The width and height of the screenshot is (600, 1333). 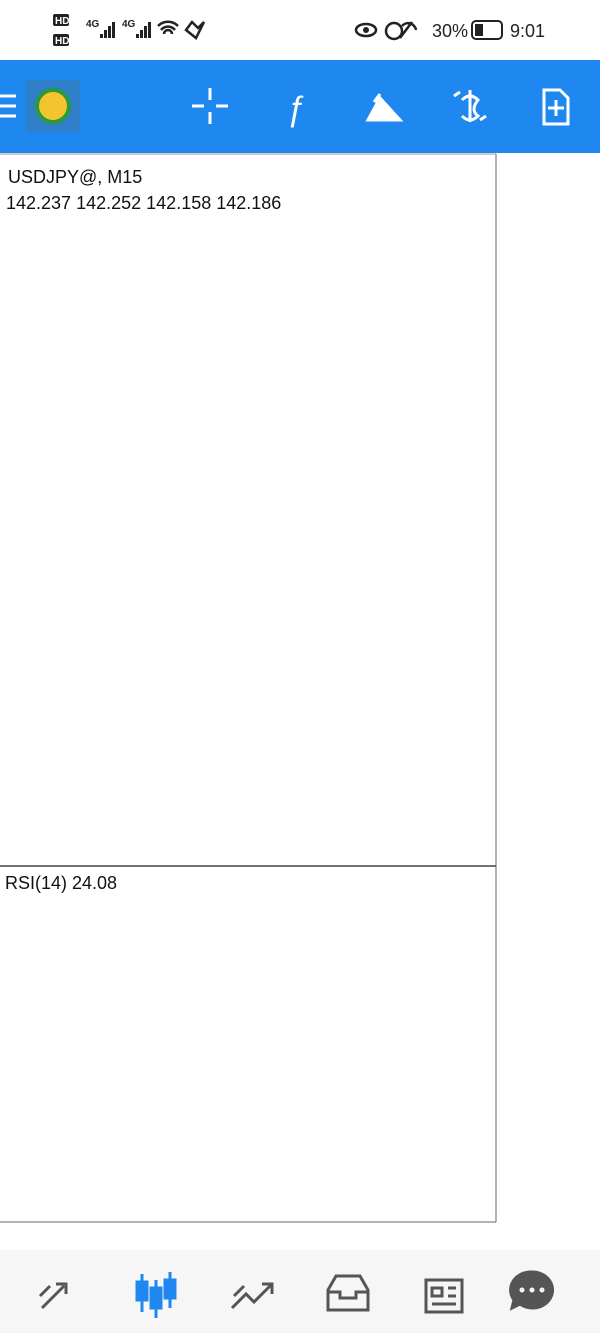 What do you see at coordinates (444, 1296) in the screenshot?
I see `news-tab` at bounding box center [444, 1296].